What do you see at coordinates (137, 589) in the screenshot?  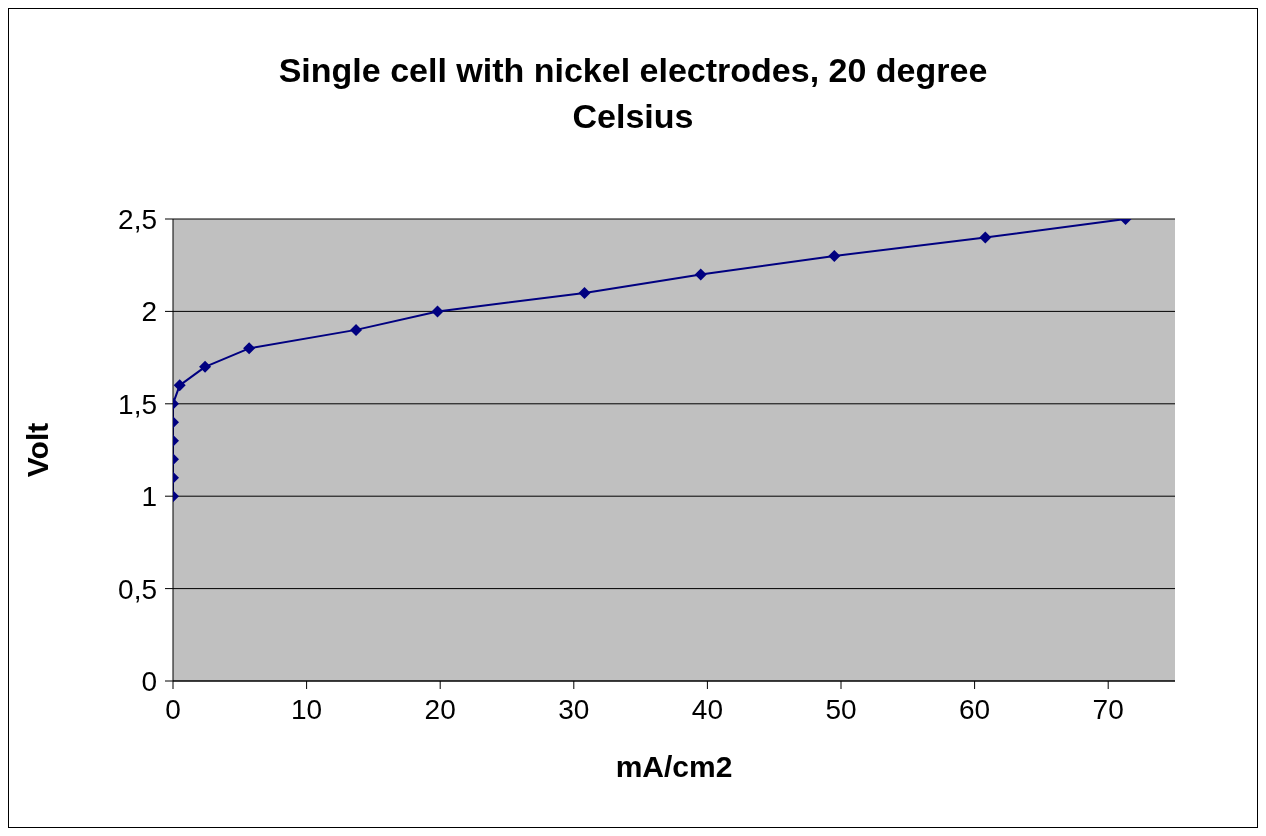 I see `y-tick-label: 0,5` at bounding box center [137, 589].